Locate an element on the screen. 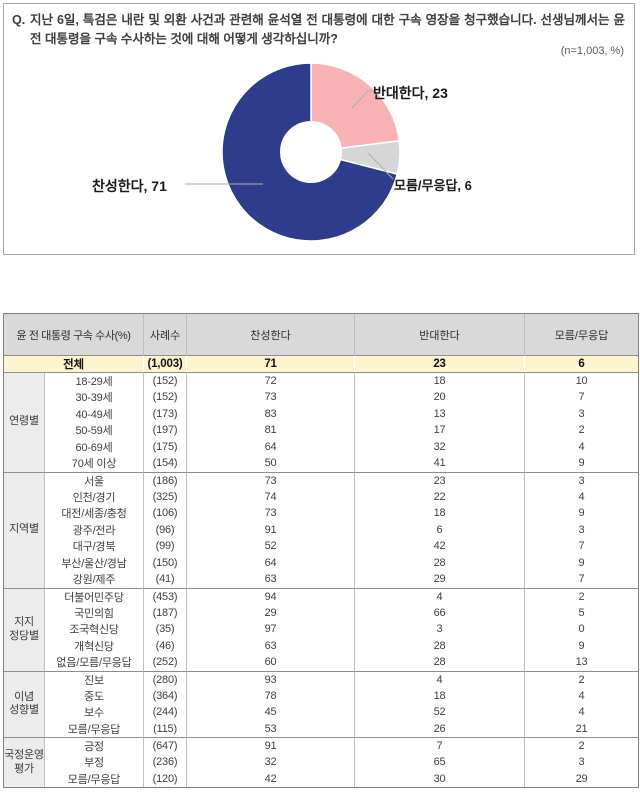 This screenshot has height=795, width=640. n-cell: (96) is located at coordinates (164, 529).